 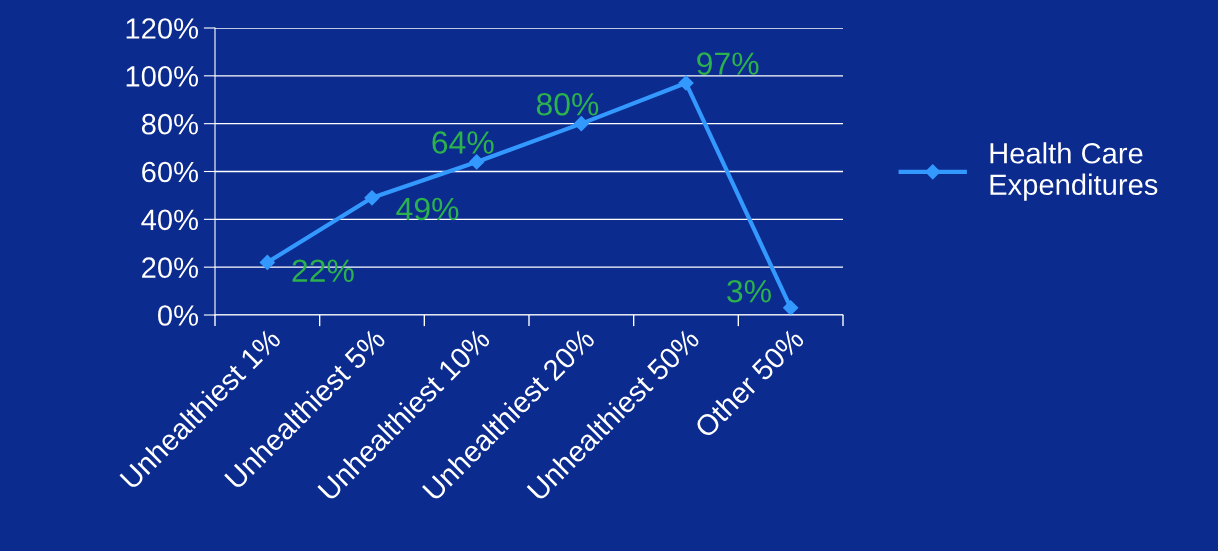 I want to click on y-tick-label: 60%, so click(x=170, y=172).